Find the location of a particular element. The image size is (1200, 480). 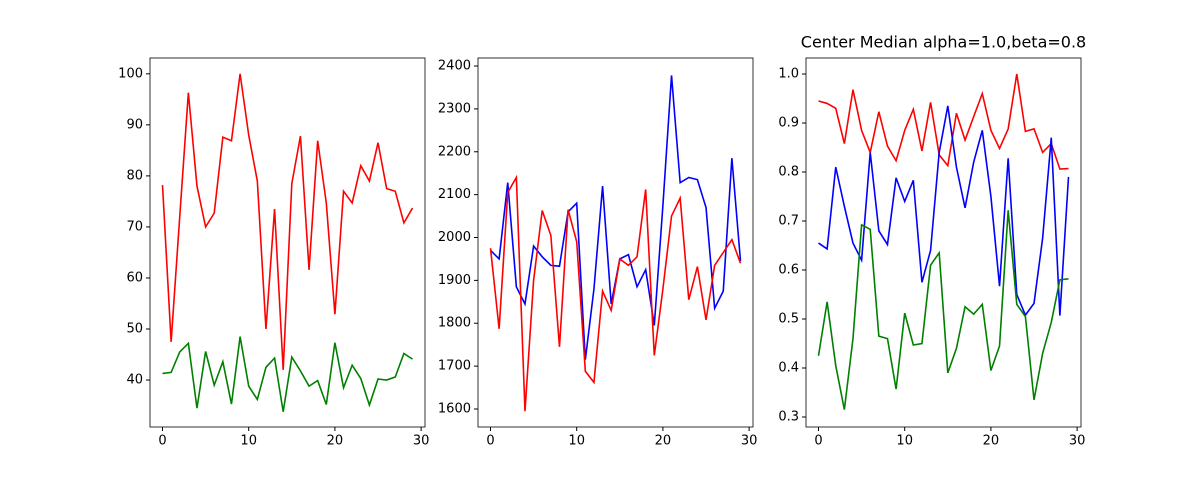

y-tick-label: 0.6 is located at coordinates (788, 270).